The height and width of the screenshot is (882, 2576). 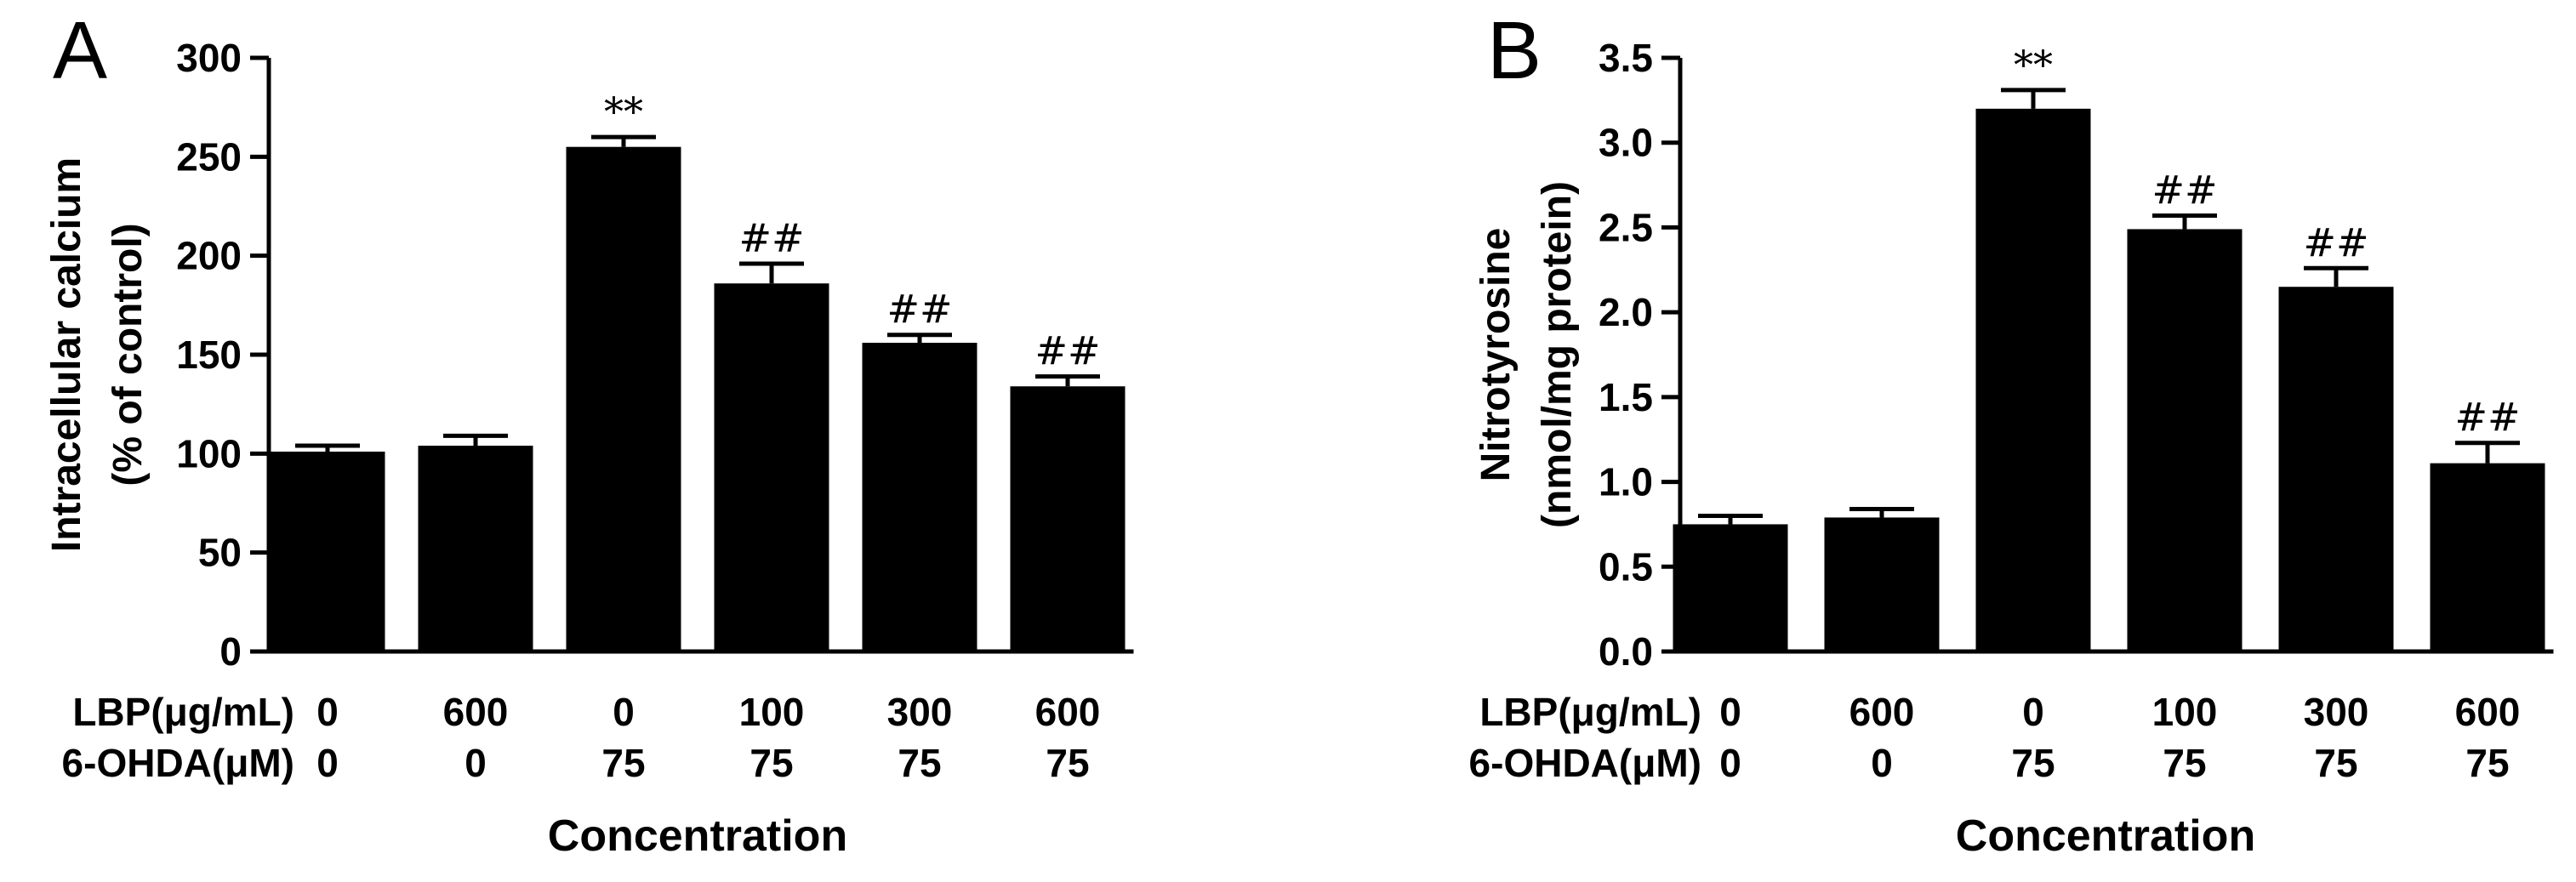 I want to click on panel-letter: B, so click(x=1514, y=50).